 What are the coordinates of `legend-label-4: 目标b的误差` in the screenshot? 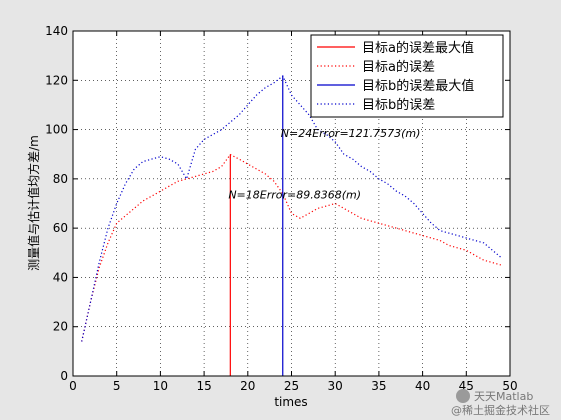 It's located at (398, 105).